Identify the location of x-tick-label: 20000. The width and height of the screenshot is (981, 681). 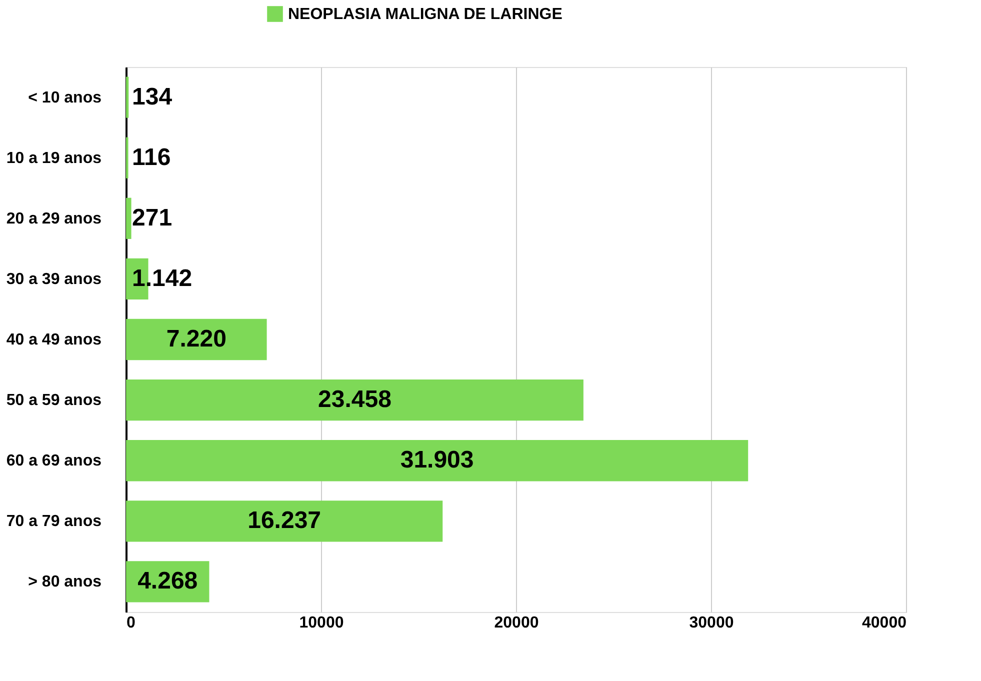
(516, 623).